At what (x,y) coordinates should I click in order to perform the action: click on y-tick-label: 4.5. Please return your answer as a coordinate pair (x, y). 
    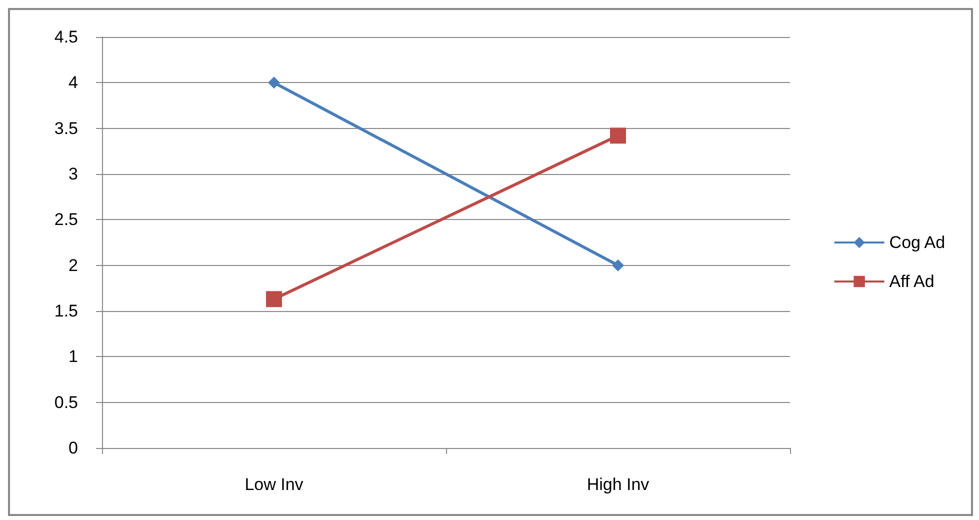
    Looking at the image, I should click on (66, 37).